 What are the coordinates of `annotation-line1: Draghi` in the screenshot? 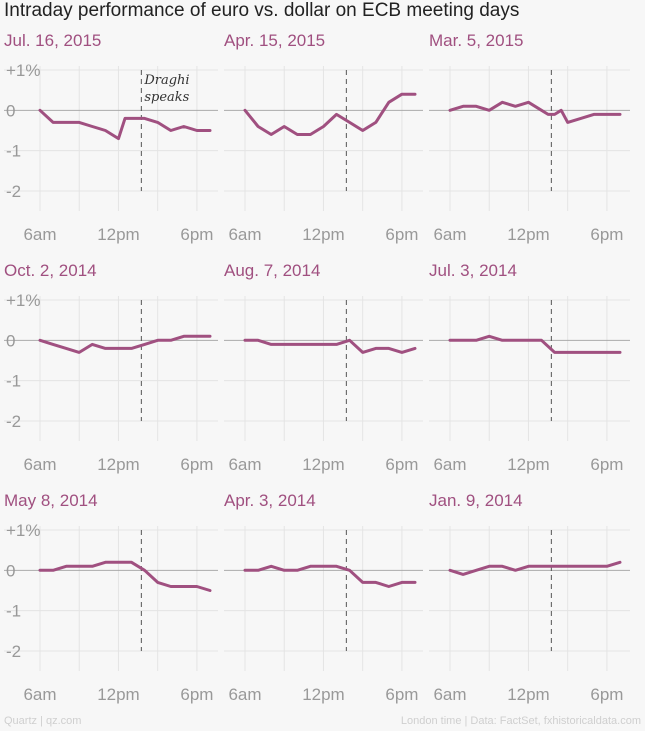 It's located at (166, 80).